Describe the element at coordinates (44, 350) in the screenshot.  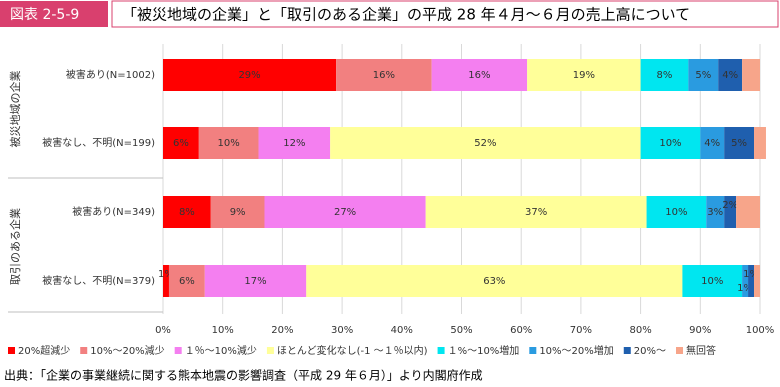
I see `legend-label: 20%超減少` at that location.